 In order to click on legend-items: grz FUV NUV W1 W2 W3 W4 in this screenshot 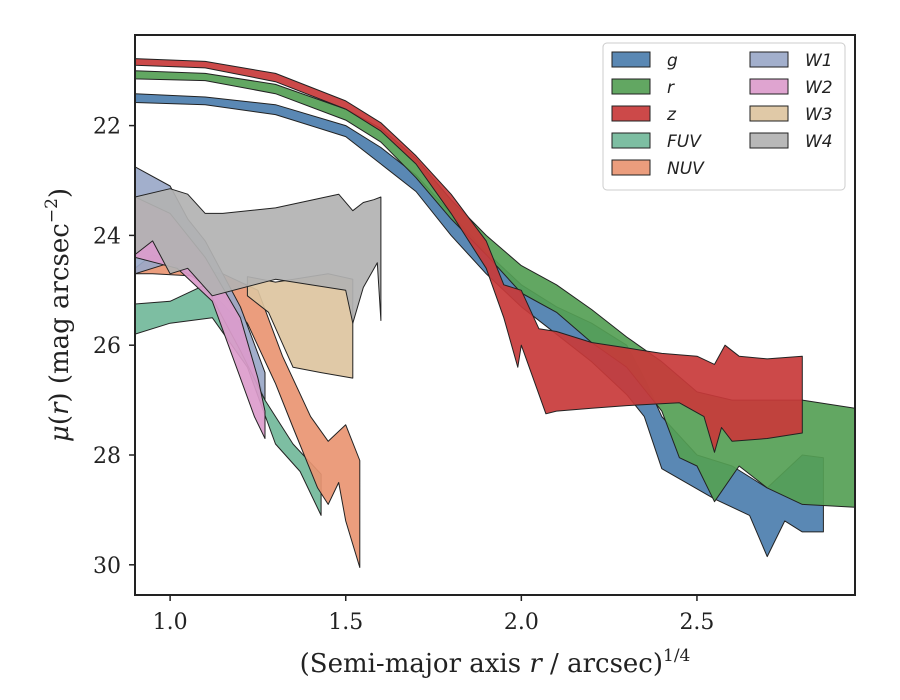, I will do `click(722, 115)`.